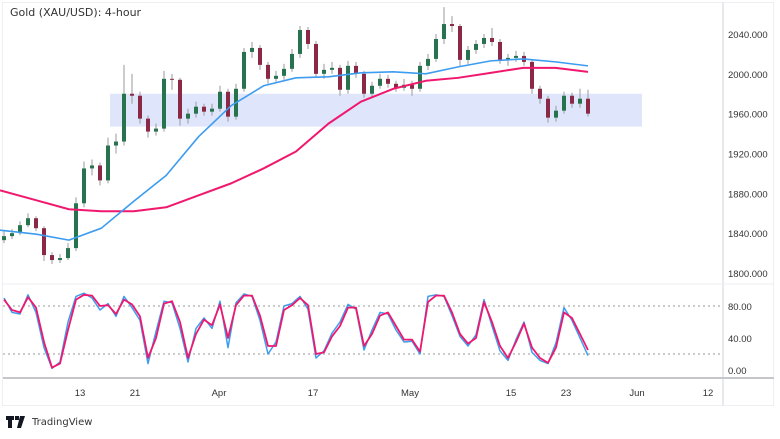  I want to click on time-tick-label: 13, so click(80, 393).